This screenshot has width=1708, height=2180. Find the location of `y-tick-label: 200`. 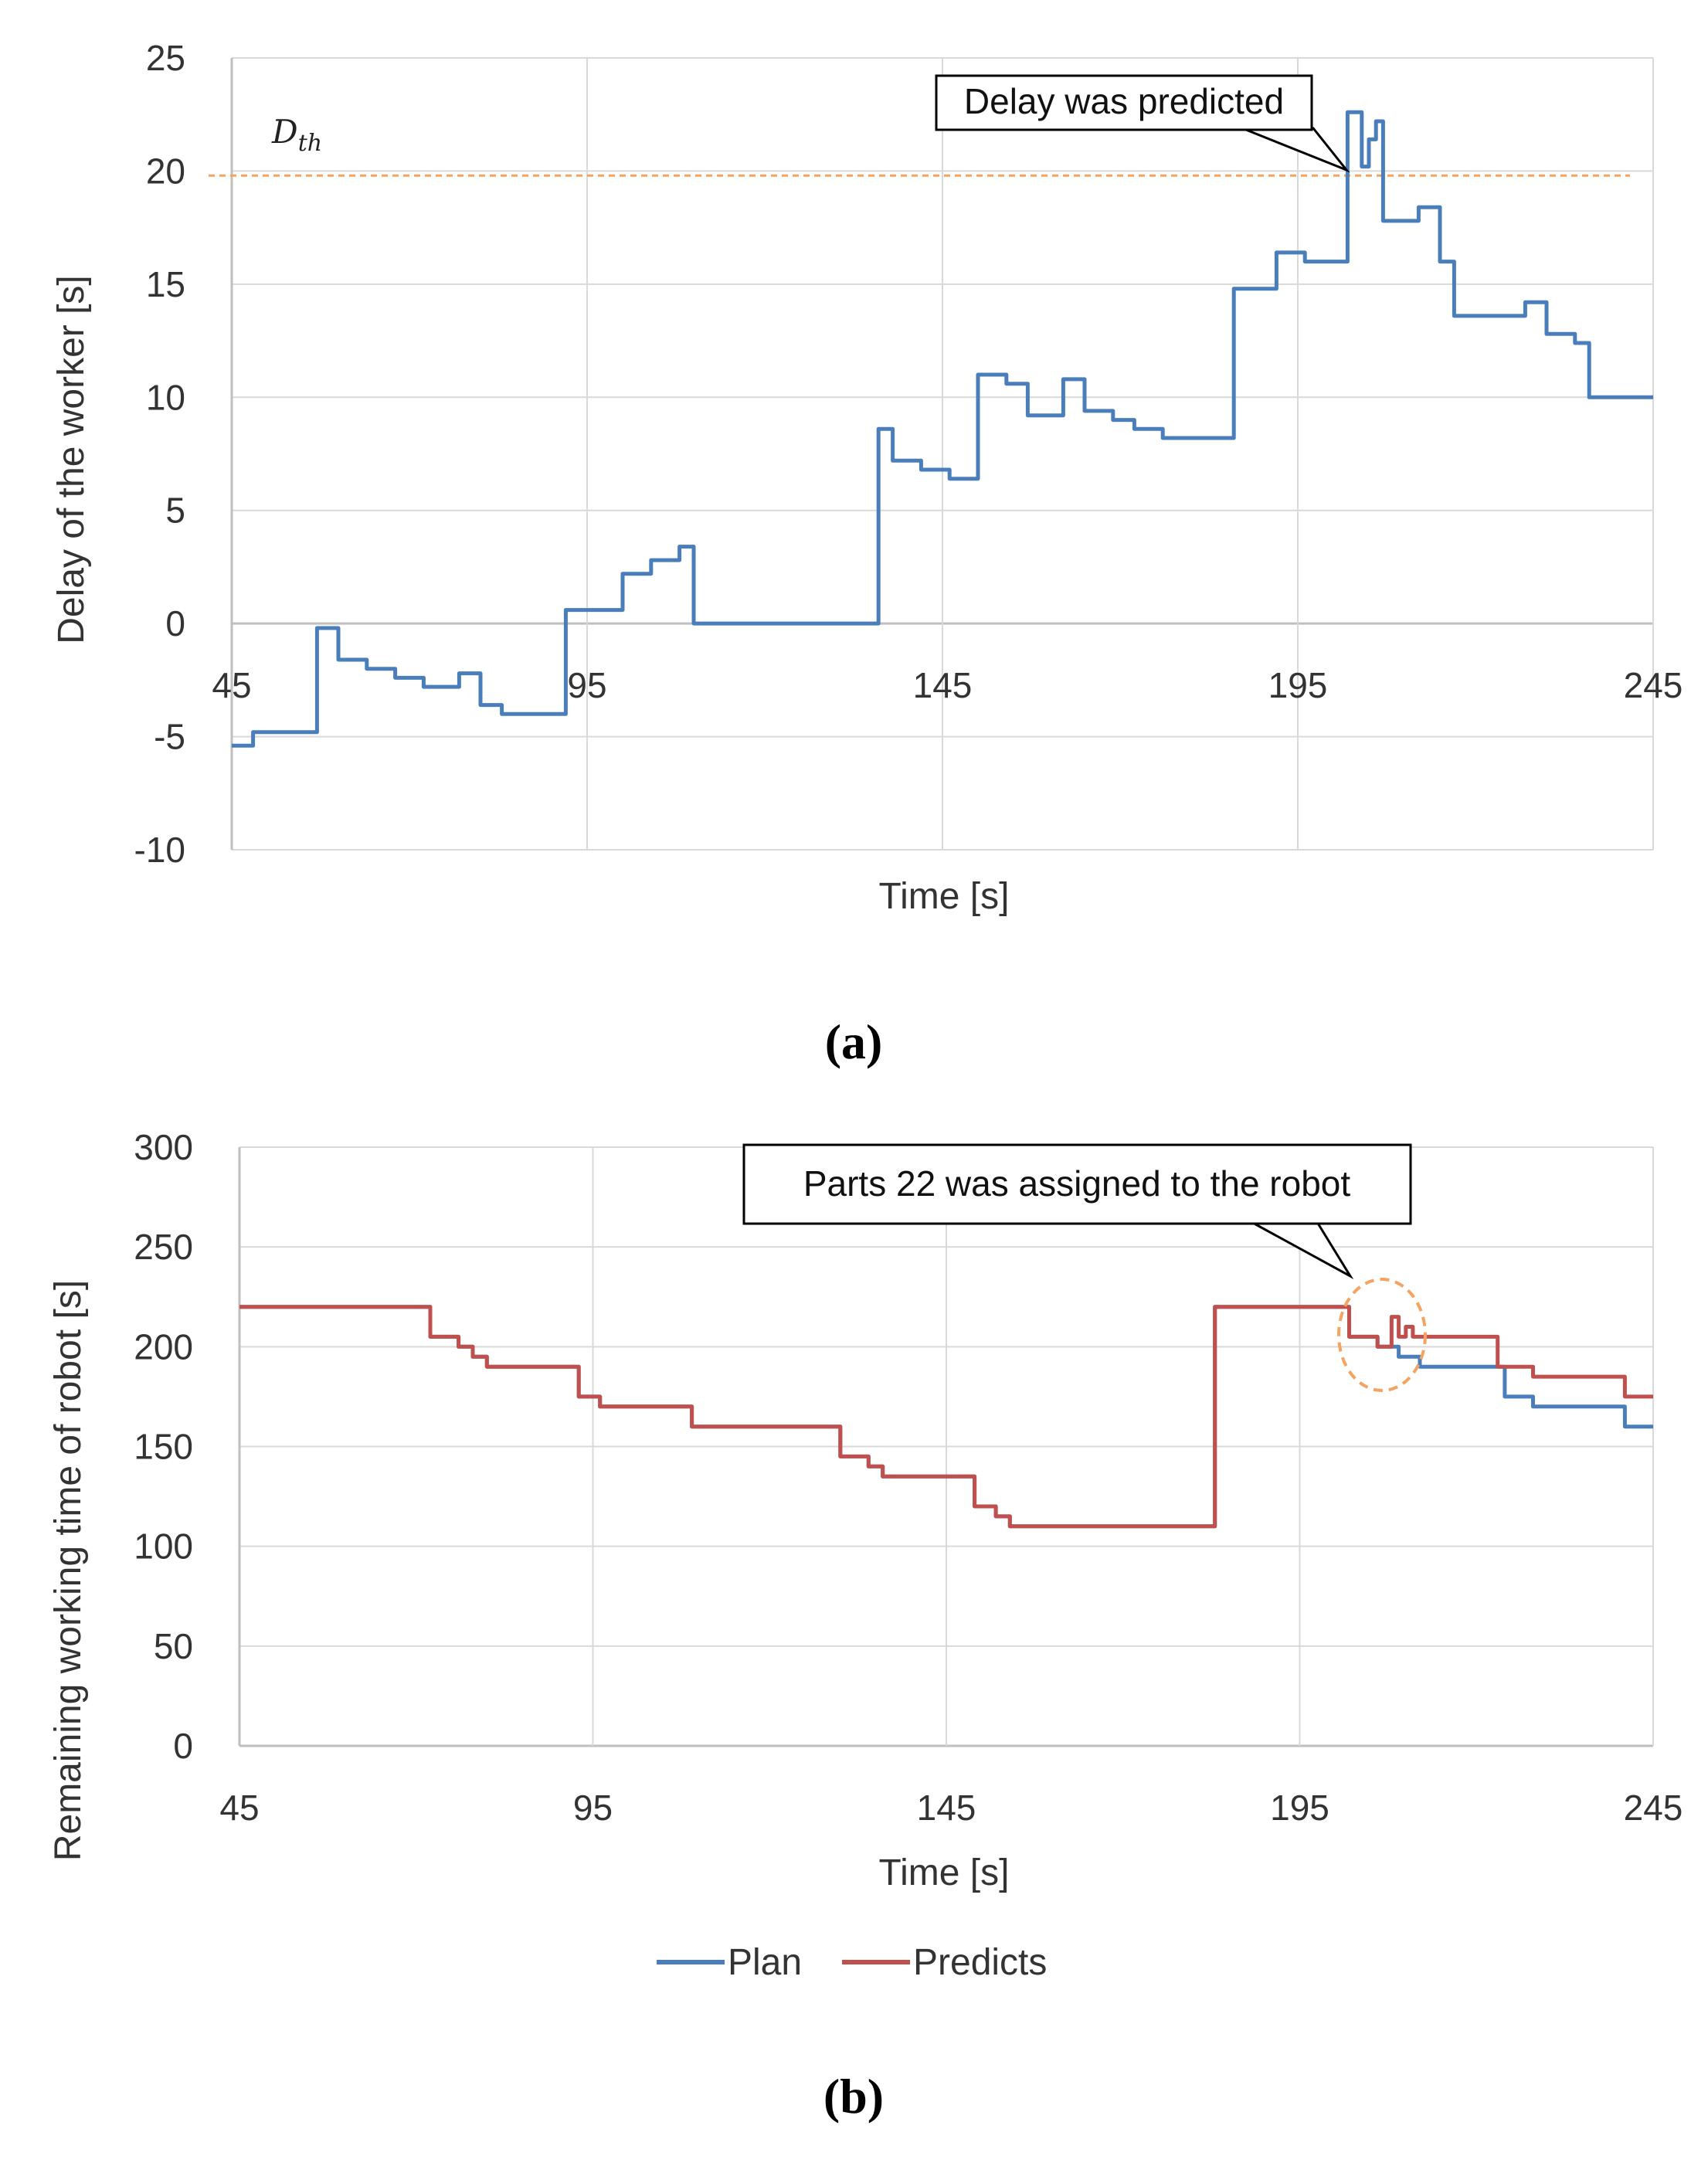

y-tick-label: 200 is located at coordinates (163, 1346).